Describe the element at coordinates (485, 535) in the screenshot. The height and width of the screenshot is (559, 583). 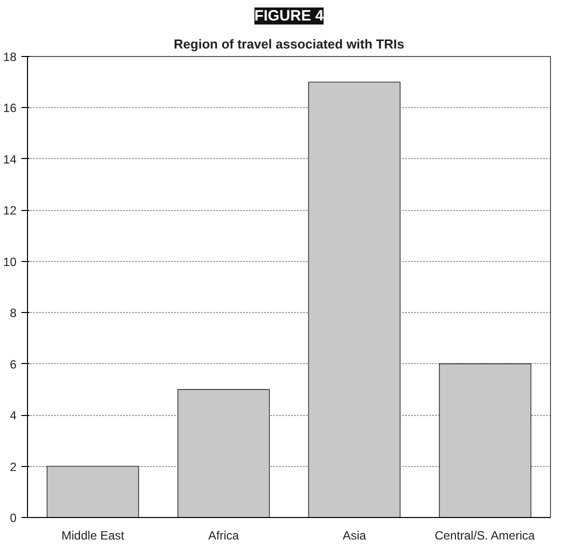
I see `x-tick-label: Central/S. America` at that location.